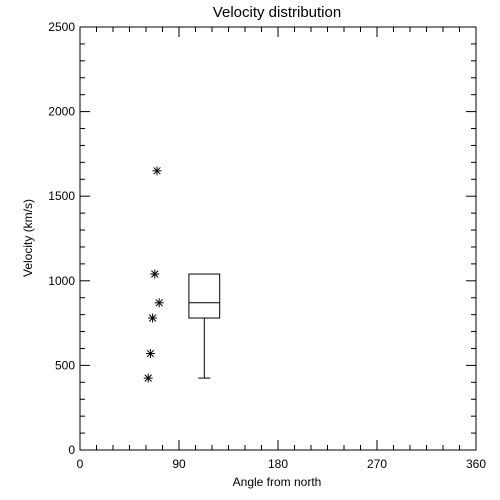 The image size is (500, 500). What do you see at coordinates (277, 482) in the screenshot?
I see `x-axis-label: Angle from north` at bounding box center [277, 482].